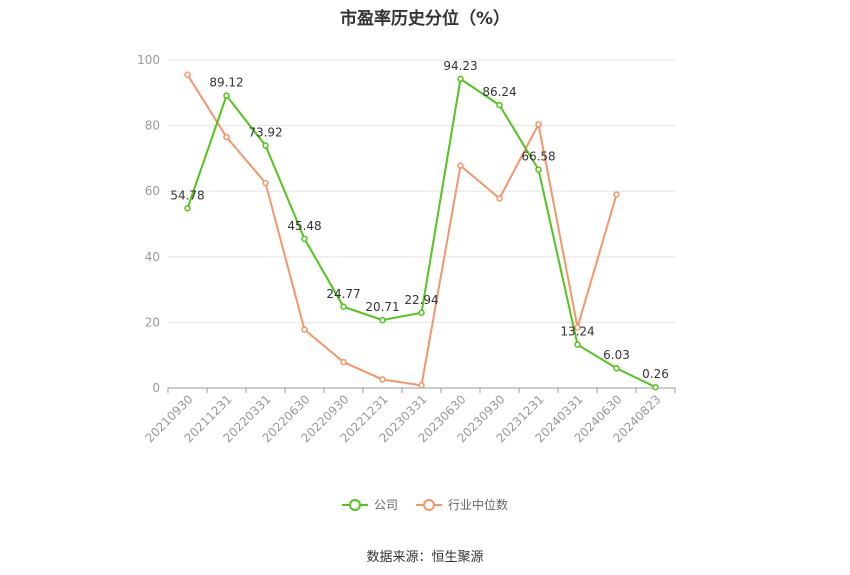 This screenshot has width=850, height=575. I want to click on data-label: 54.78, so click(187, 195).